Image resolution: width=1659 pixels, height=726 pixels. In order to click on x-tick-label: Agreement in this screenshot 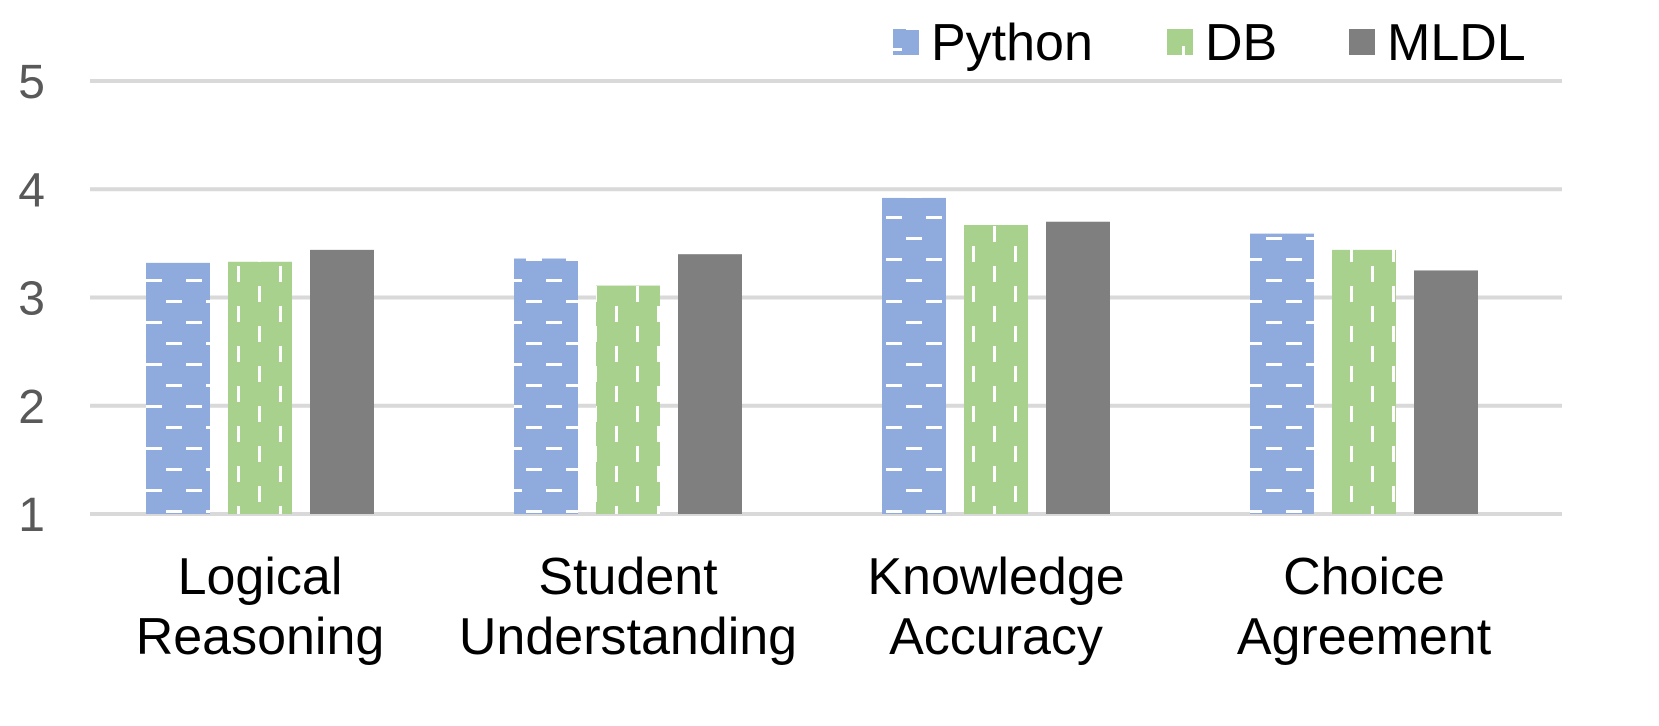, I will do `click(1364, 637)`.